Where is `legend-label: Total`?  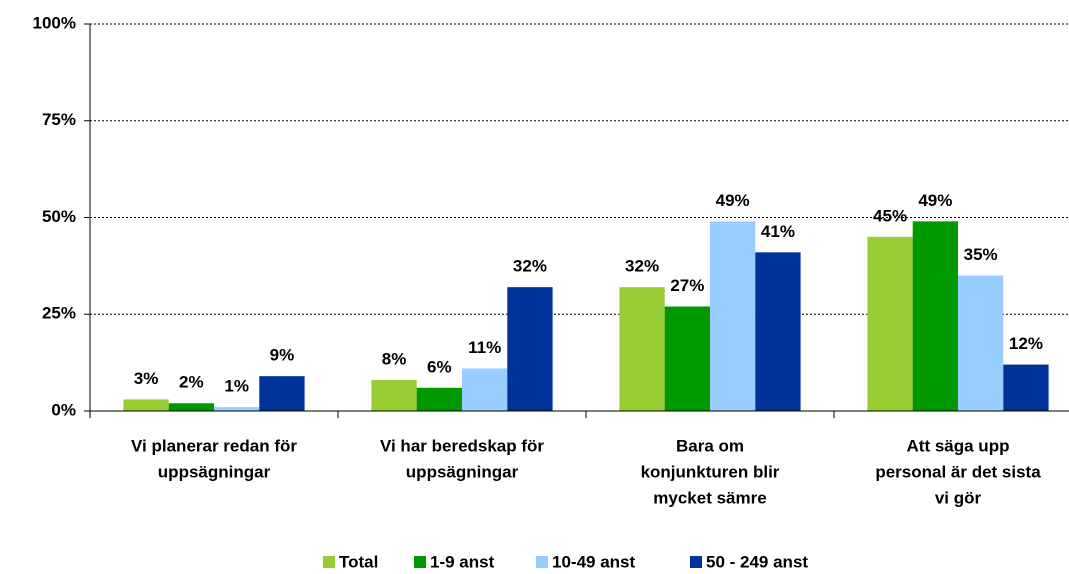 legend-label: Total is located at coordinates (358, 561).